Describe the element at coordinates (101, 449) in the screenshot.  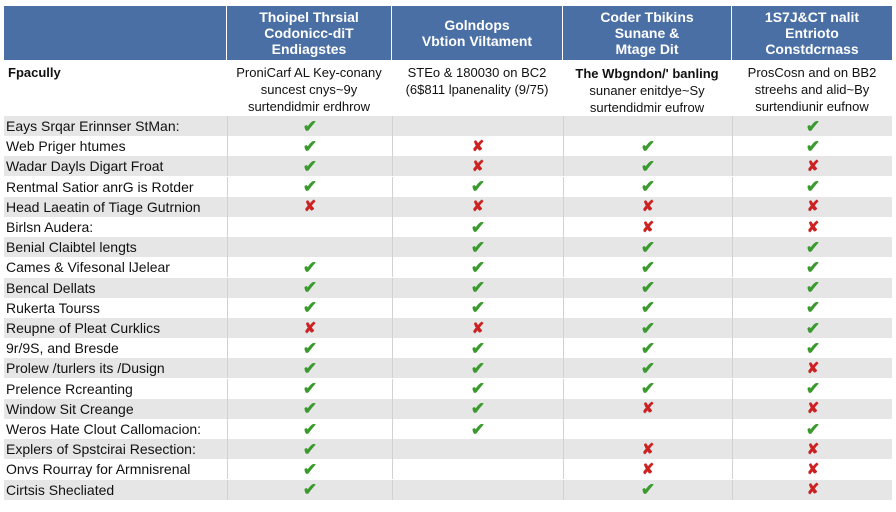
I see `row-label: Explers of Spstcirai Resection:` at that location.